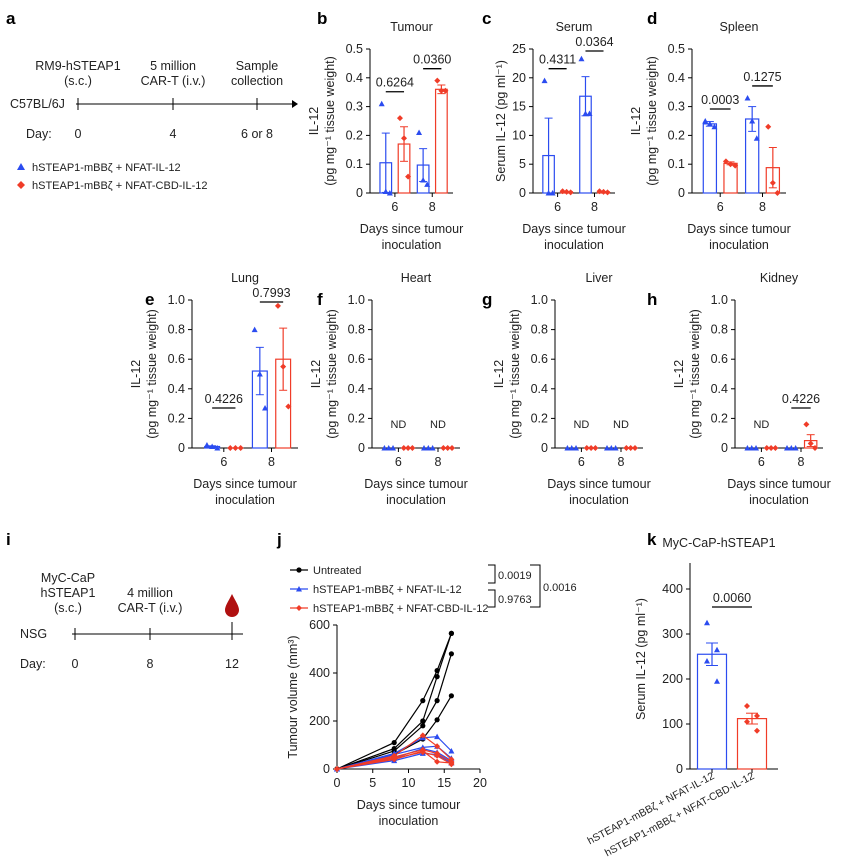  I want to click on bar, so click(441, 141).